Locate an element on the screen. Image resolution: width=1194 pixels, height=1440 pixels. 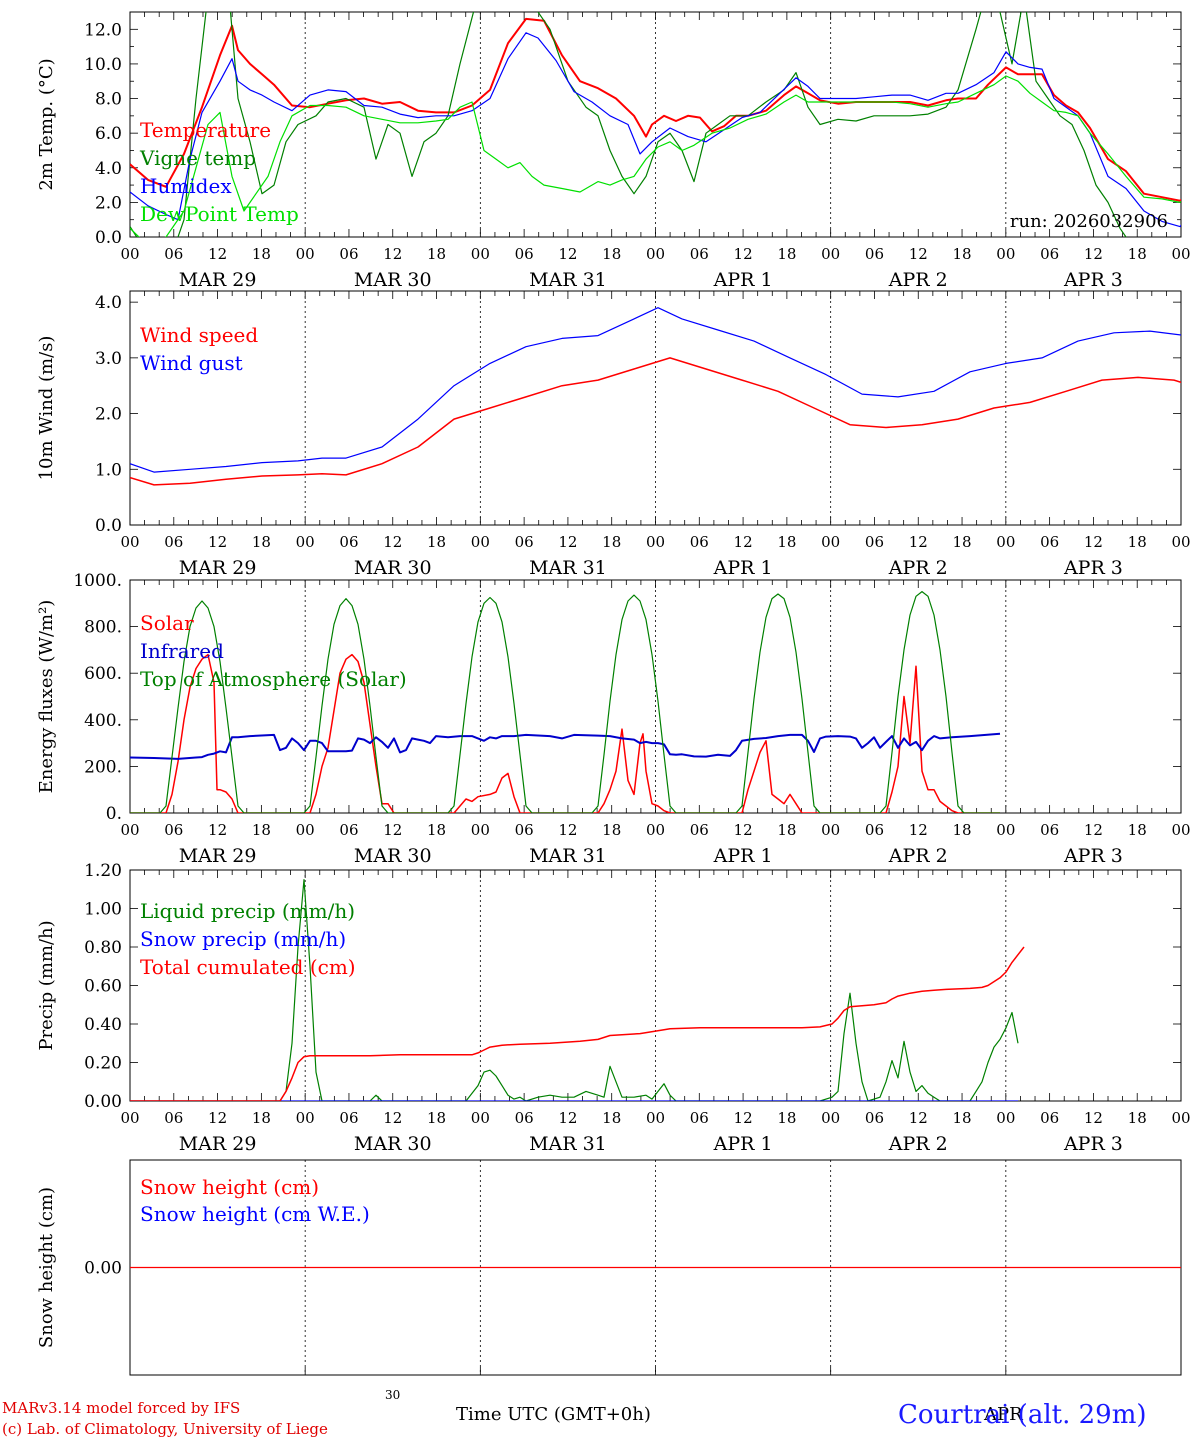
legend-temperature: Temperature is located at coordinates (205, 130).